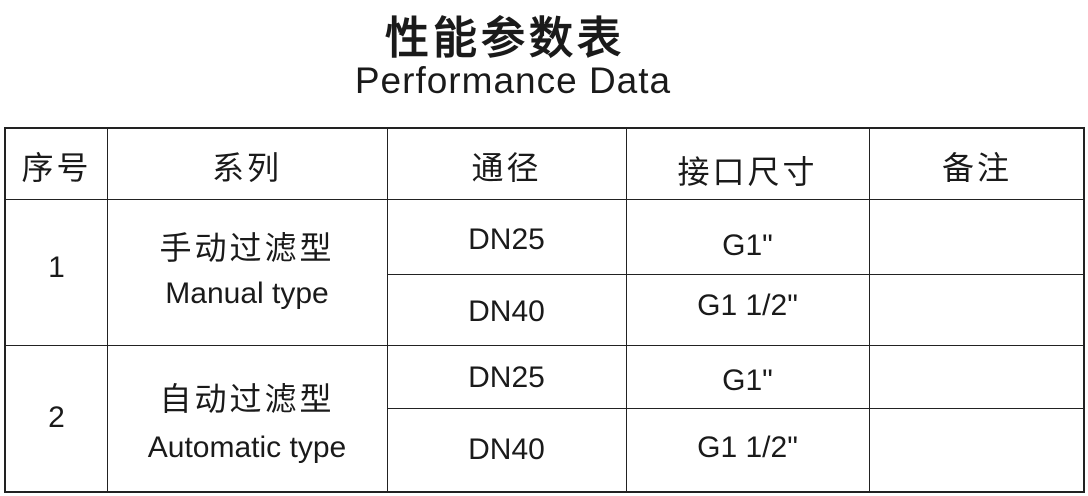 This screenshot has height=496, width=1088. What do you see at coordinates (247, 248) in the screenshot?
I see `series-cn: 手动过滤型` at bounding box center [247, 248].